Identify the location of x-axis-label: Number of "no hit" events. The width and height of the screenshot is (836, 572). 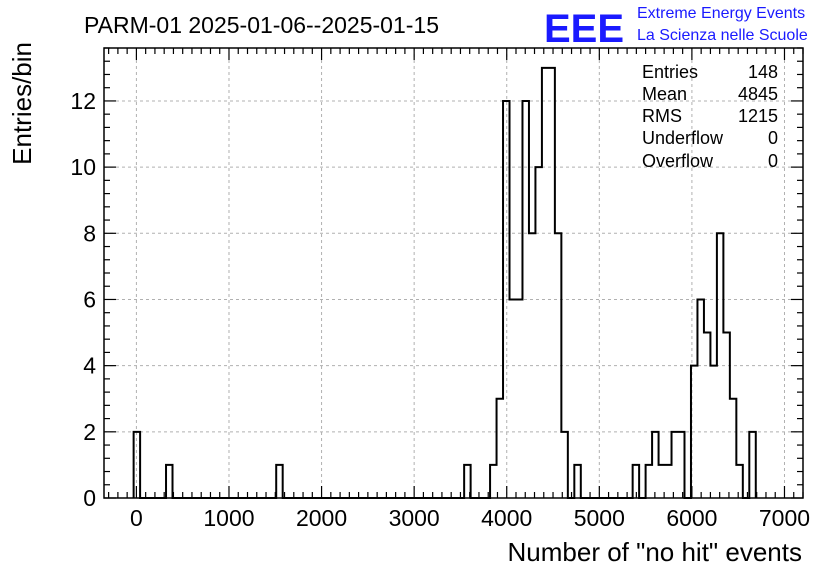
(655, 552).